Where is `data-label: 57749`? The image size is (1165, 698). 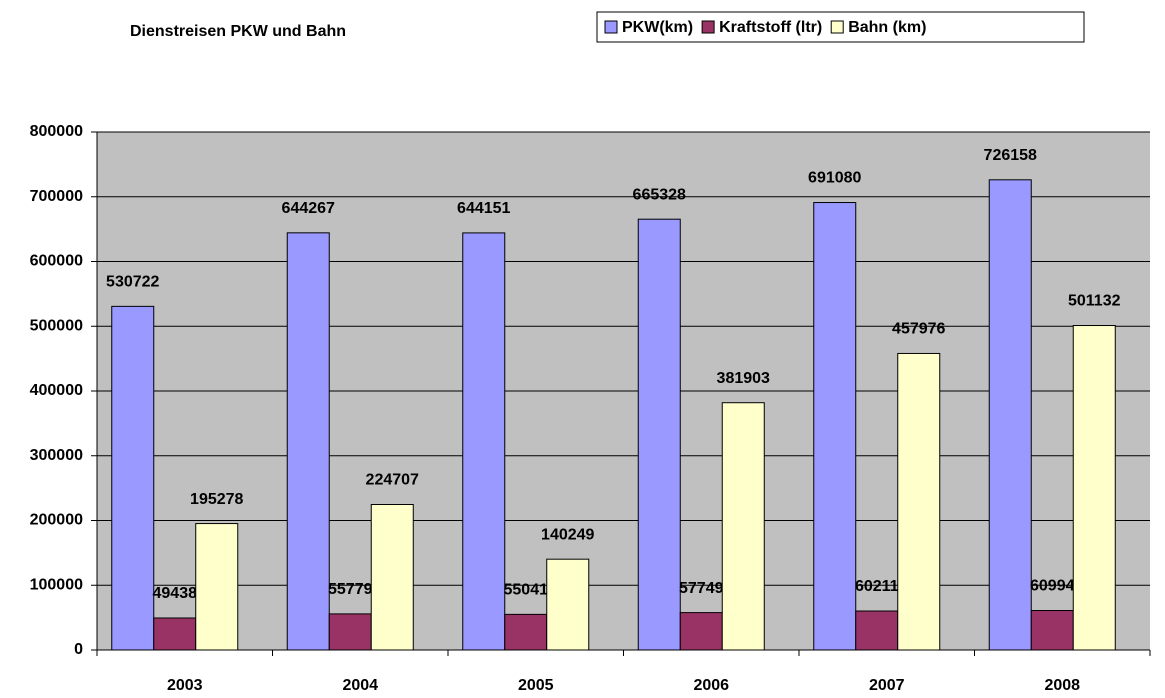 data-label: 57749 is located at coordinates (701, 588).